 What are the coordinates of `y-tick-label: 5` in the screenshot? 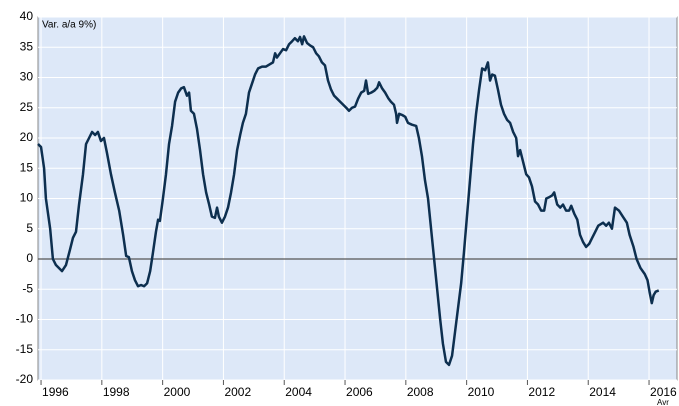 It's located at (29, 228).